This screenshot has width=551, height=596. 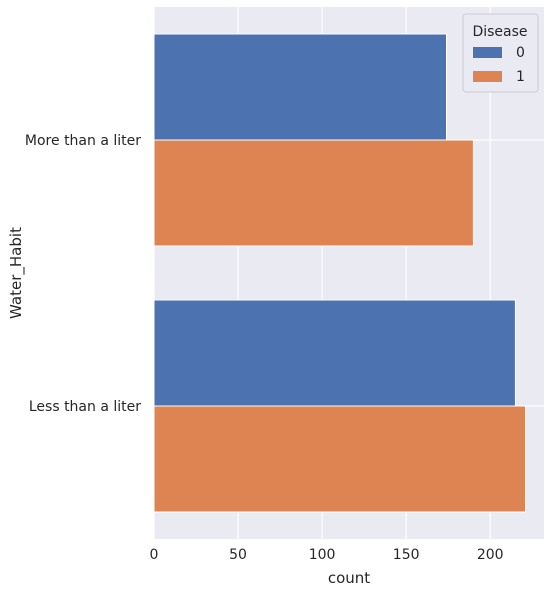 What do you see at coordinates (406, 555) in the screenshot?
I see `x-tick-label: 150` at bounding box center [406, 555].